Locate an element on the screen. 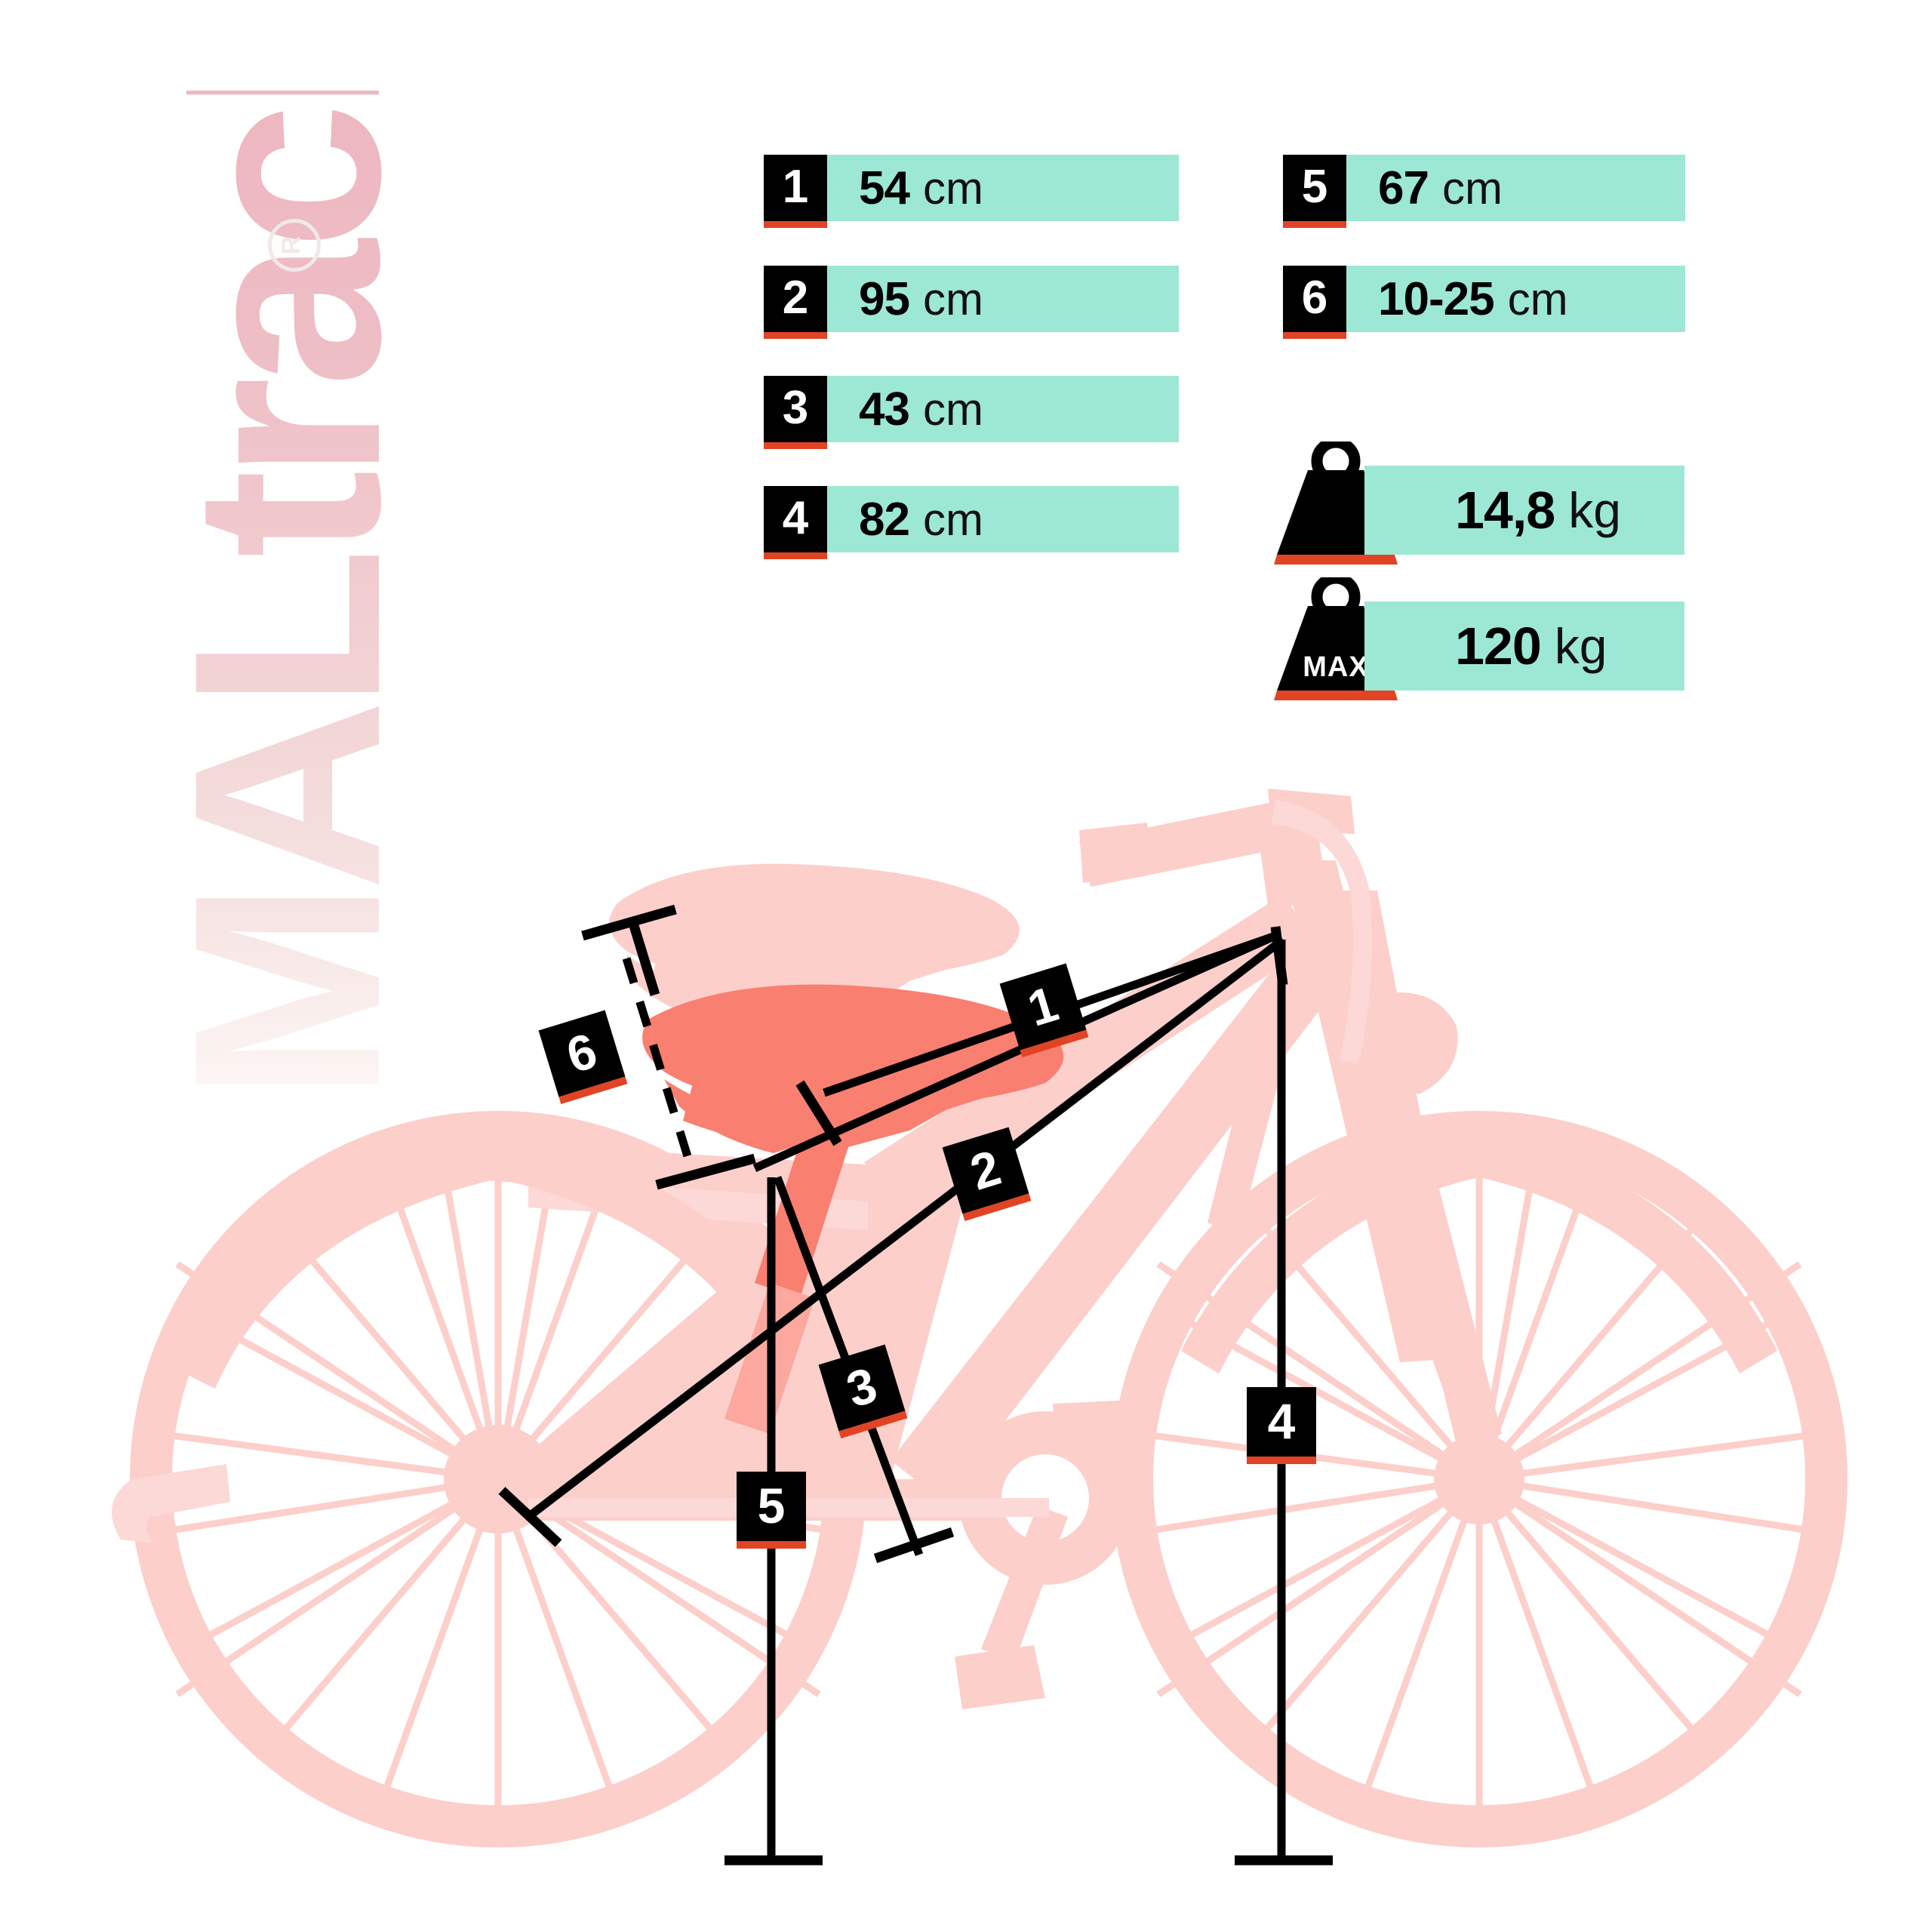 Image resolution: width=1932 pixels, height=1932 pixels. weight-max-row: MAX 120 kg is located at coordinates (1479, 638).